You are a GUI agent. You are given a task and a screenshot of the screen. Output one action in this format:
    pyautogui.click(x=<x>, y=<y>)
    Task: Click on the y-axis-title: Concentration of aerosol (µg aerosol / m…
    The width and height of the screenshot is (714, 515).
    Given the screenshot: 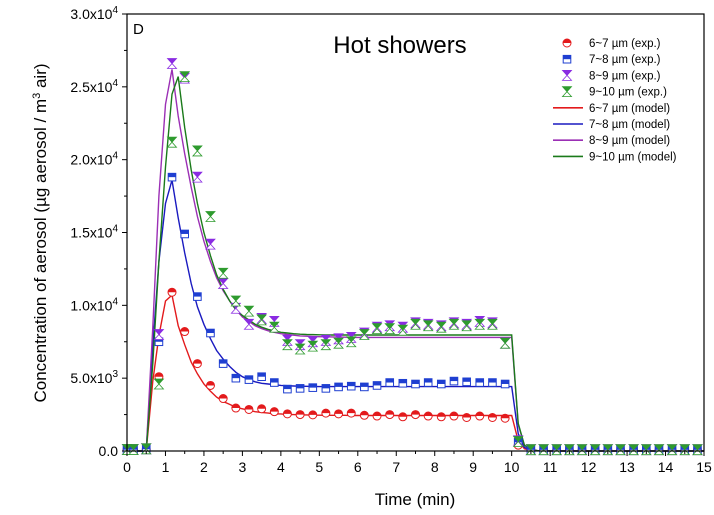 What is the action you would take?
    pyautogui.click(x=40, y=232)
    